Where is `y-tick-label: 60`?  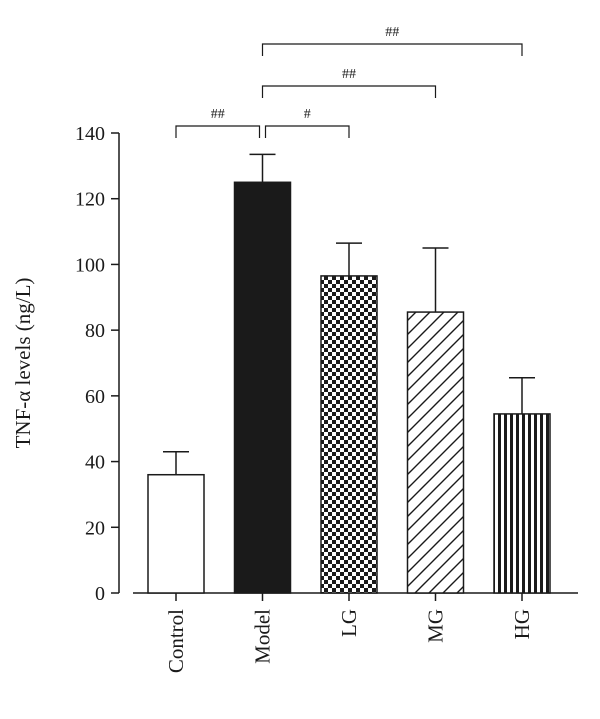
y-tick-label: 60 is located at coordinates (95, 397).